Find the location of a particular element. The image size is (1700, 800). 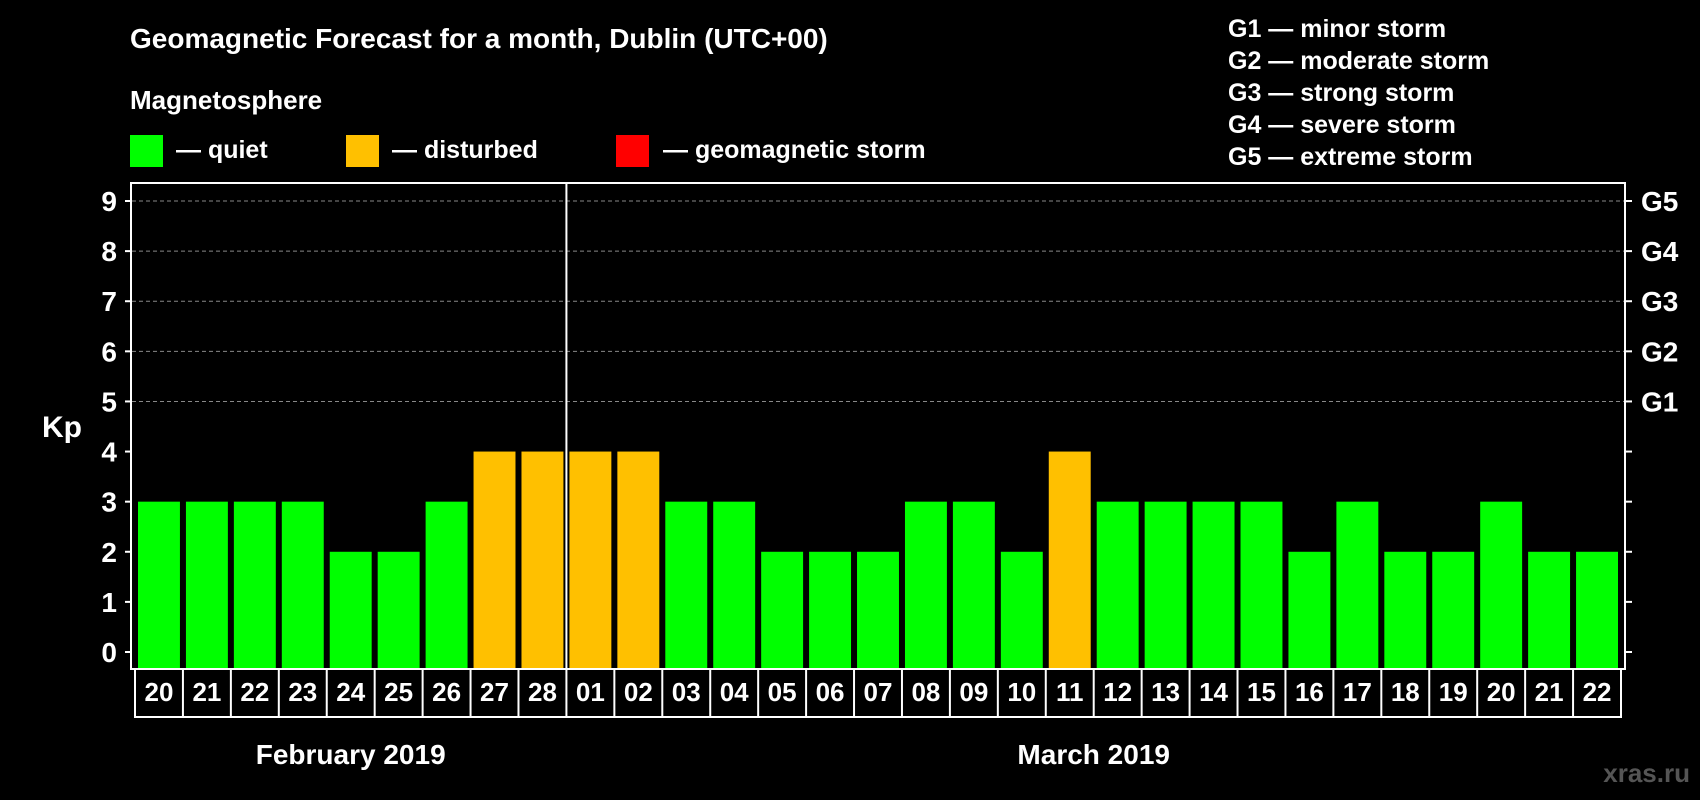

date-label-14: 06 is located at coordinates (830, 692).